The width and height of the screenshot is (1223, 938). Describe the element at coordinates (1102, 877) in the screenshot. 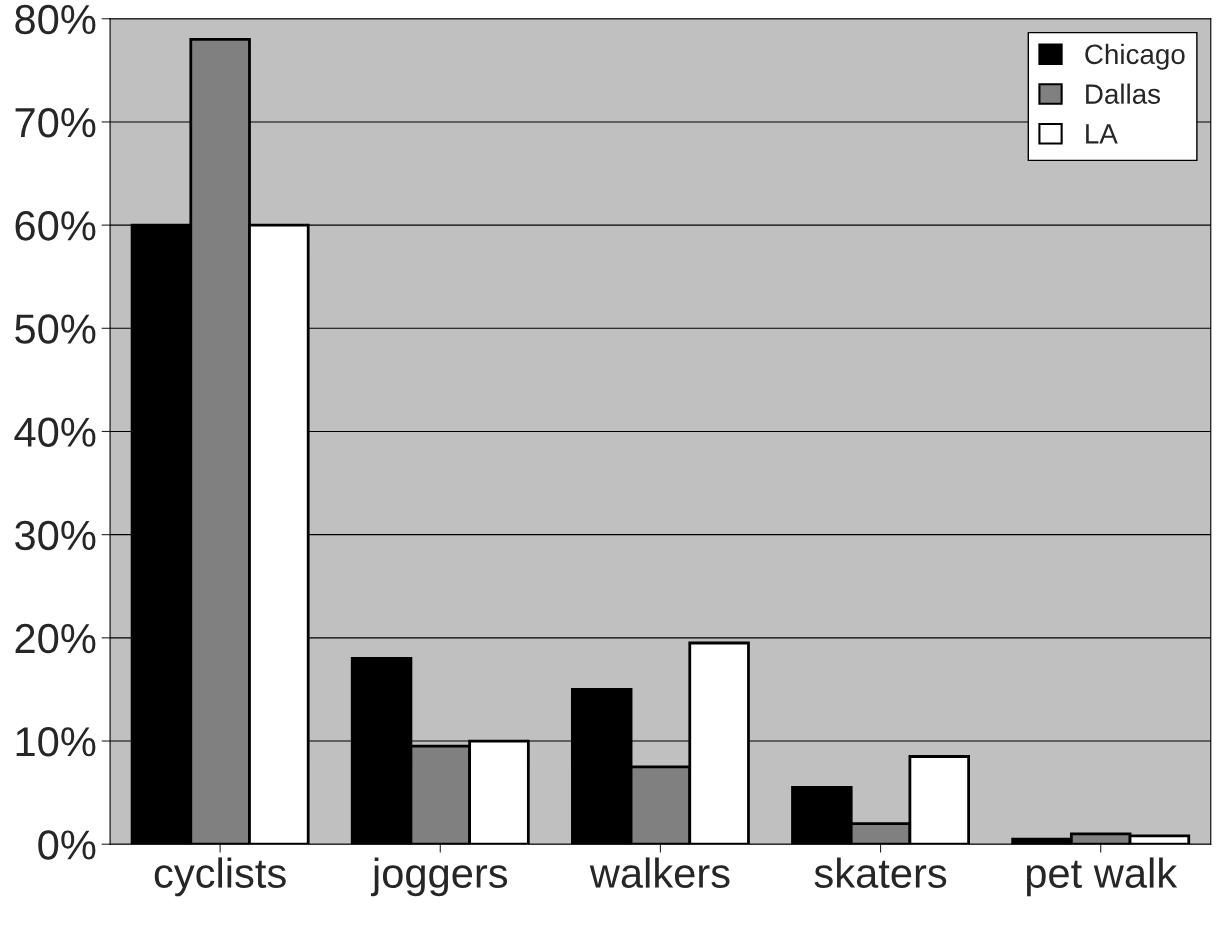

I see `x-tick-label: pet walk` at that location.